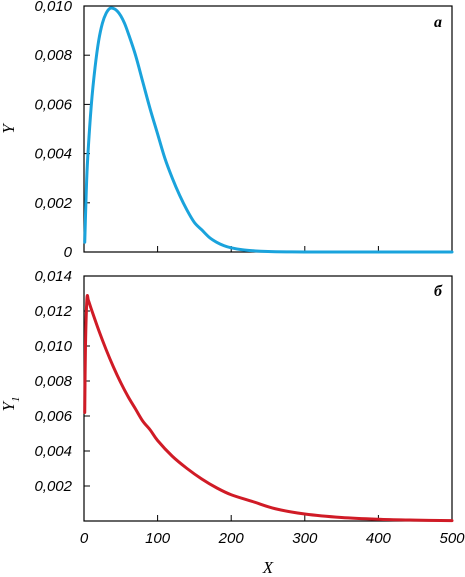  Describe the element at coordinates (268, 567) in the screenshot. I see `x-axis-label: X` at that location.